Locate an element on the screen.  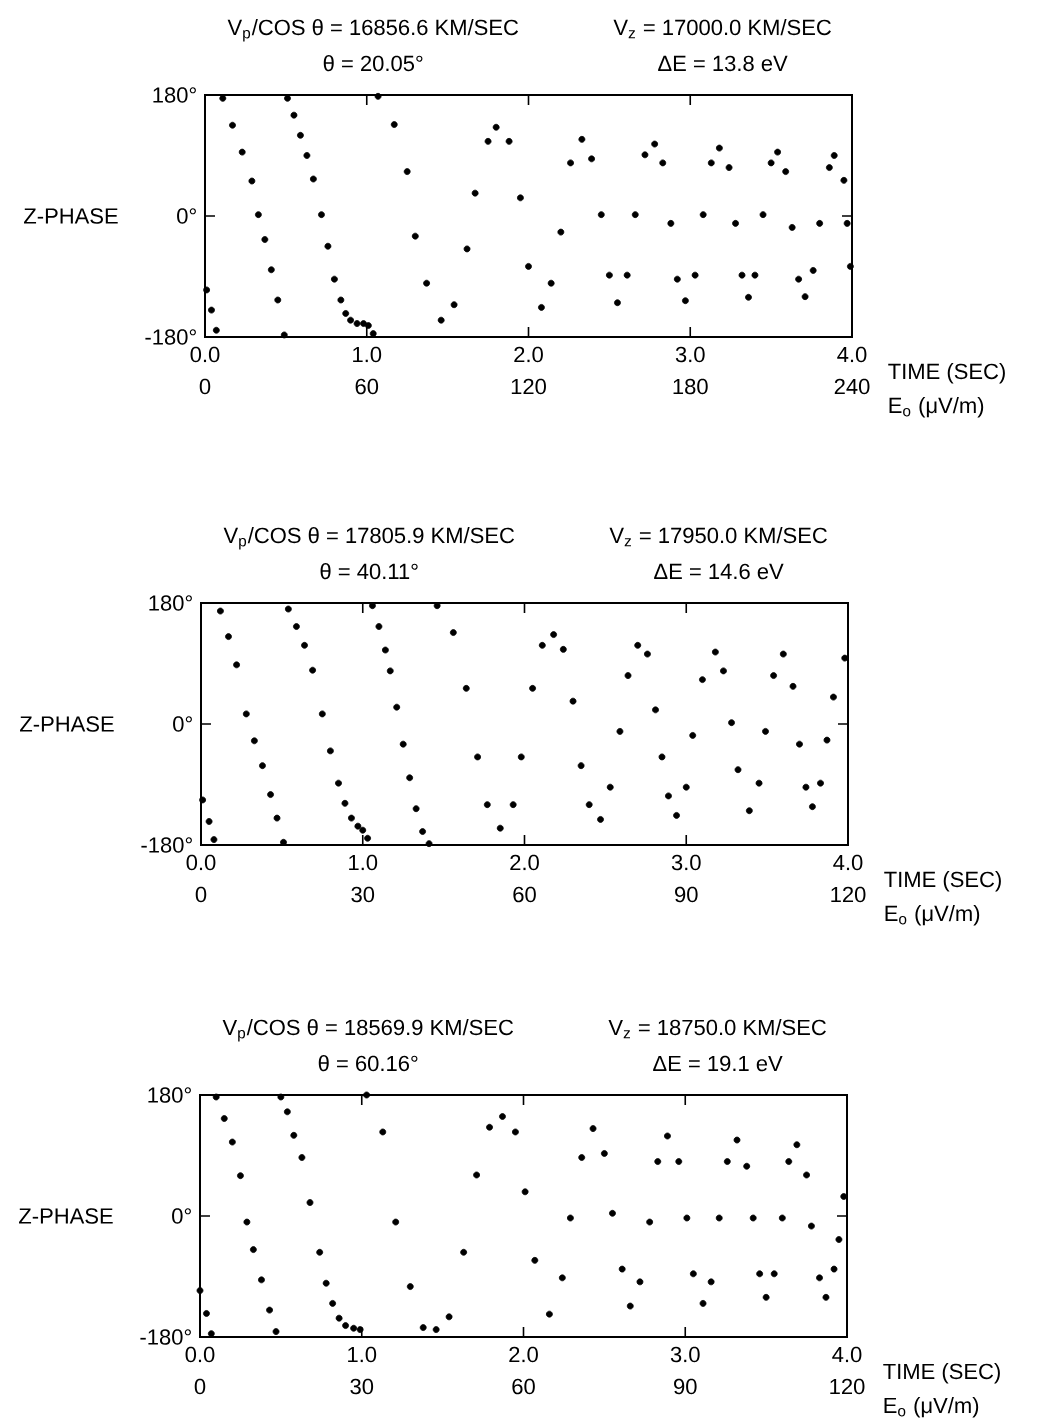
chart-title: V$_{p}$/COS θ = 17805.9 KM/SEC is located at coordinates (369, 538).